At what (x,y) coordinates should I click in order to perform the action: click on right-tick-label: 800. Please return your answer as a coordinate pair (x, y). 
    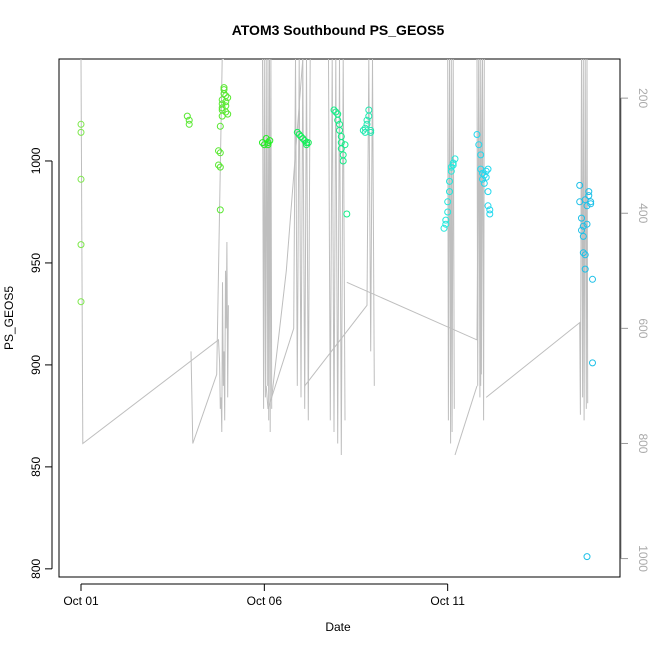
    Looking at the image, I should click on (643, 443).